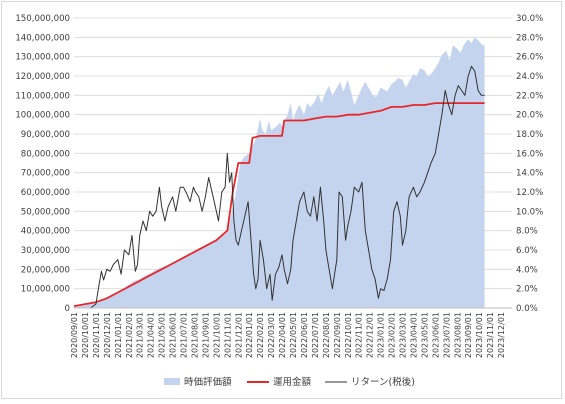 The width and height of the screenshot is (565, 404). What do you see at coordinates (529, 19) in the screenshot?
I see `y-right-tick-label: 30.0%` at bounding box center [529, 19].